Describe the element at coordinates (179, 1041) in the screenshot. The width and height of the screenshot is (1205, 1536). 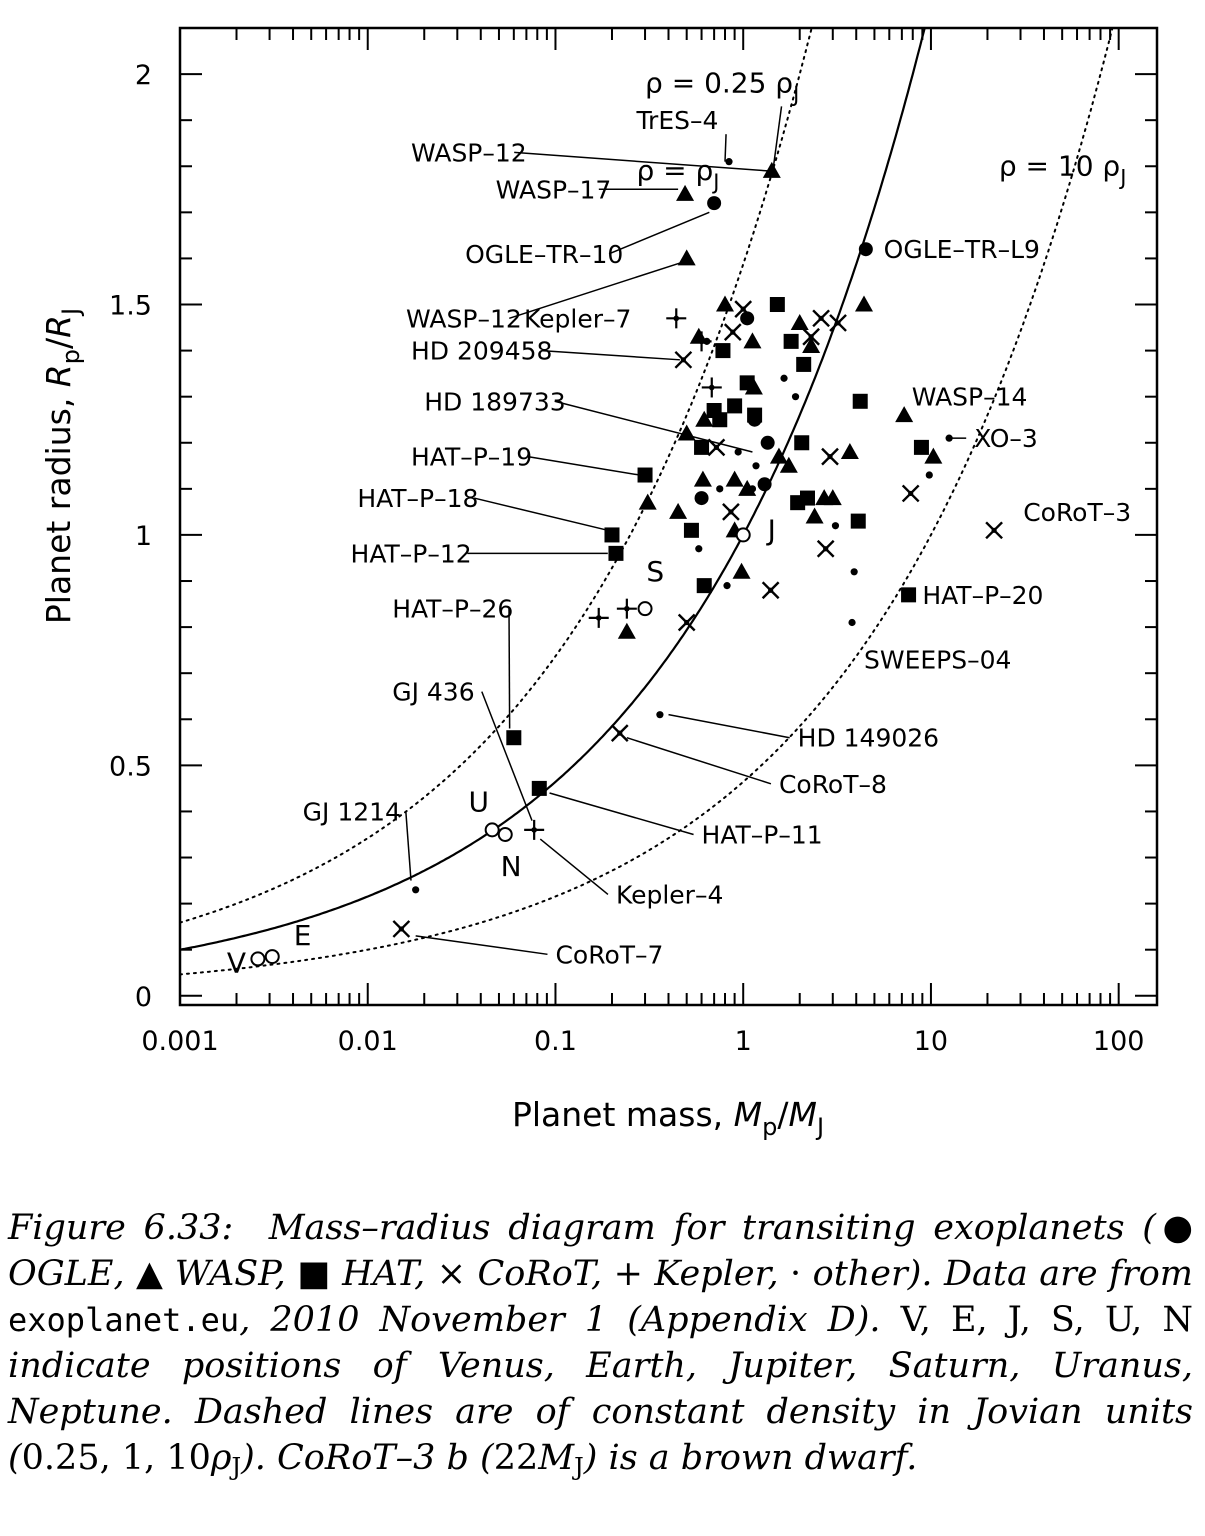
I see `x-tick-label: 0.001` at that location.